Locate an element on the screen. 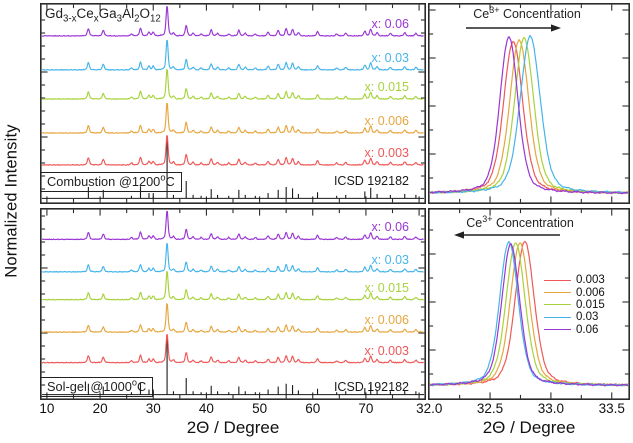  x-axis-title-left: 2Θ / Degree is located at coordinates (233, 427).